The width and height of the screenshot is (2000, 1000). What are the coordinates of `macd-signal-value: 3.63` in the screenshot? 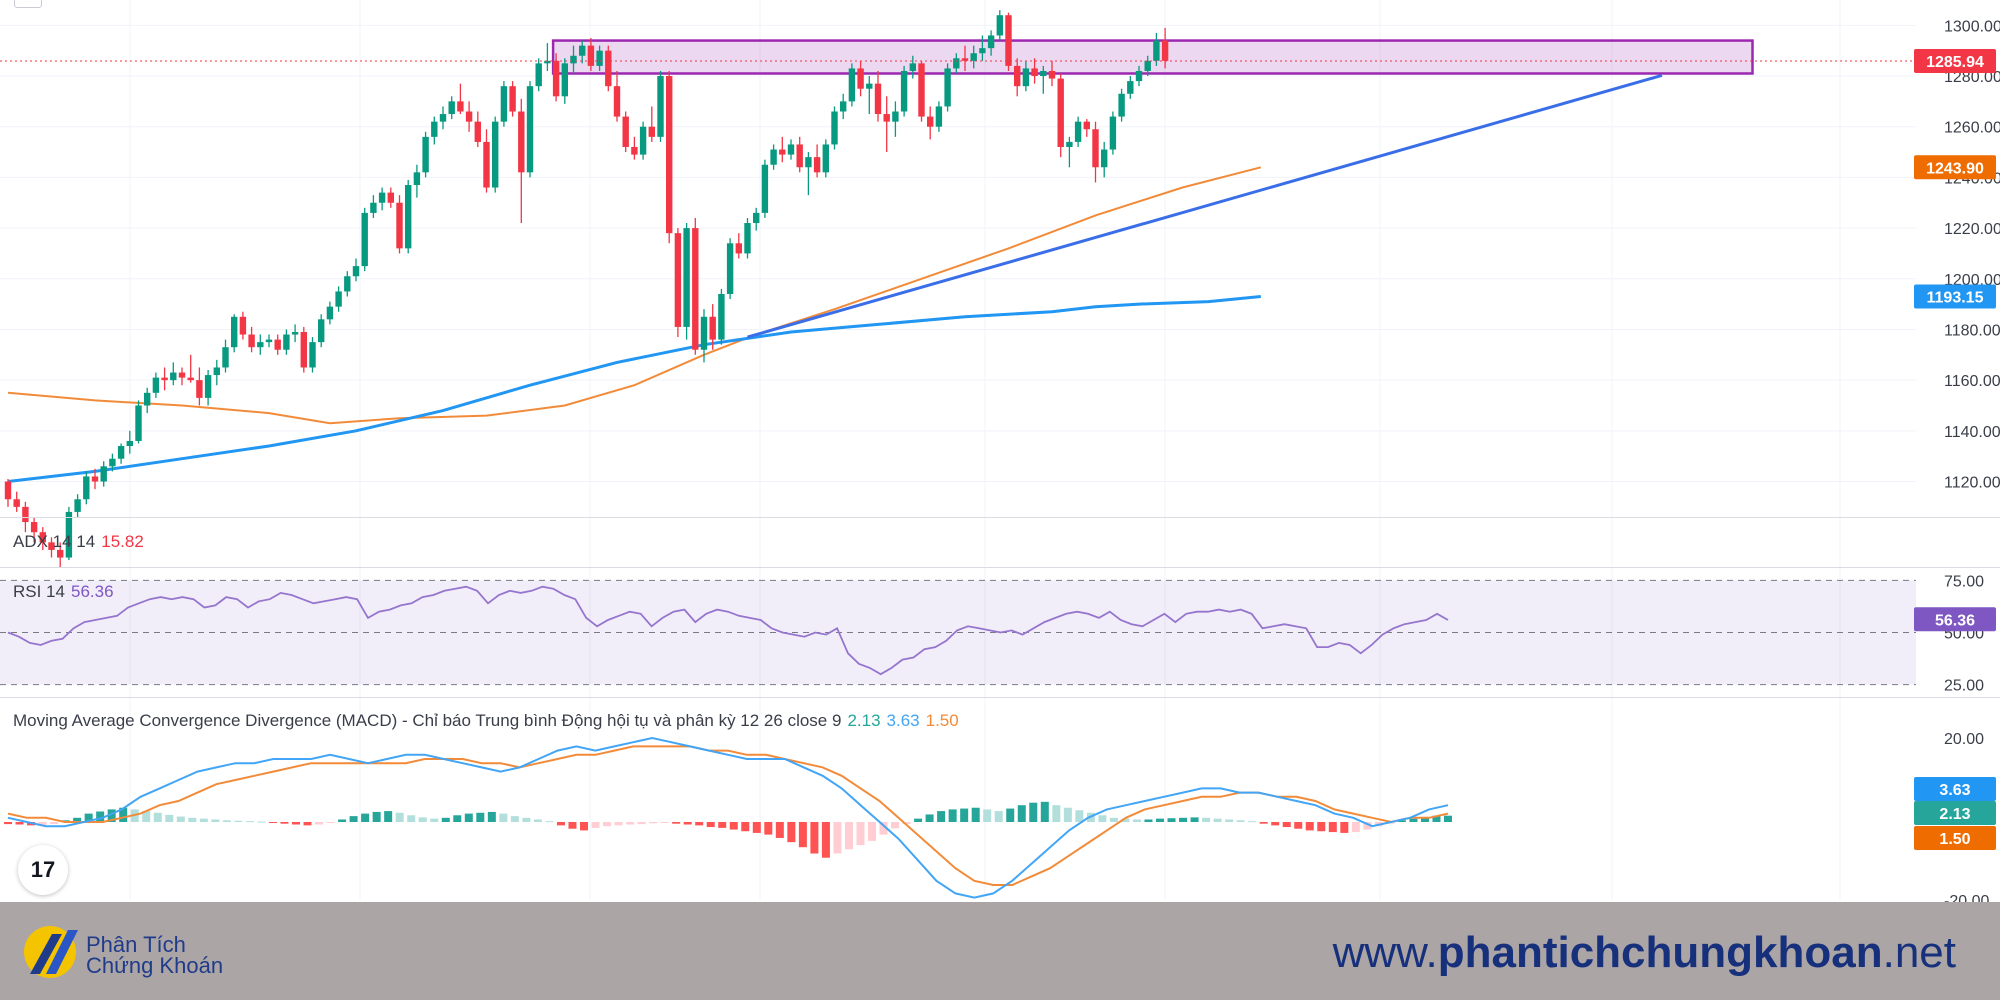 It's located at (903, 720).